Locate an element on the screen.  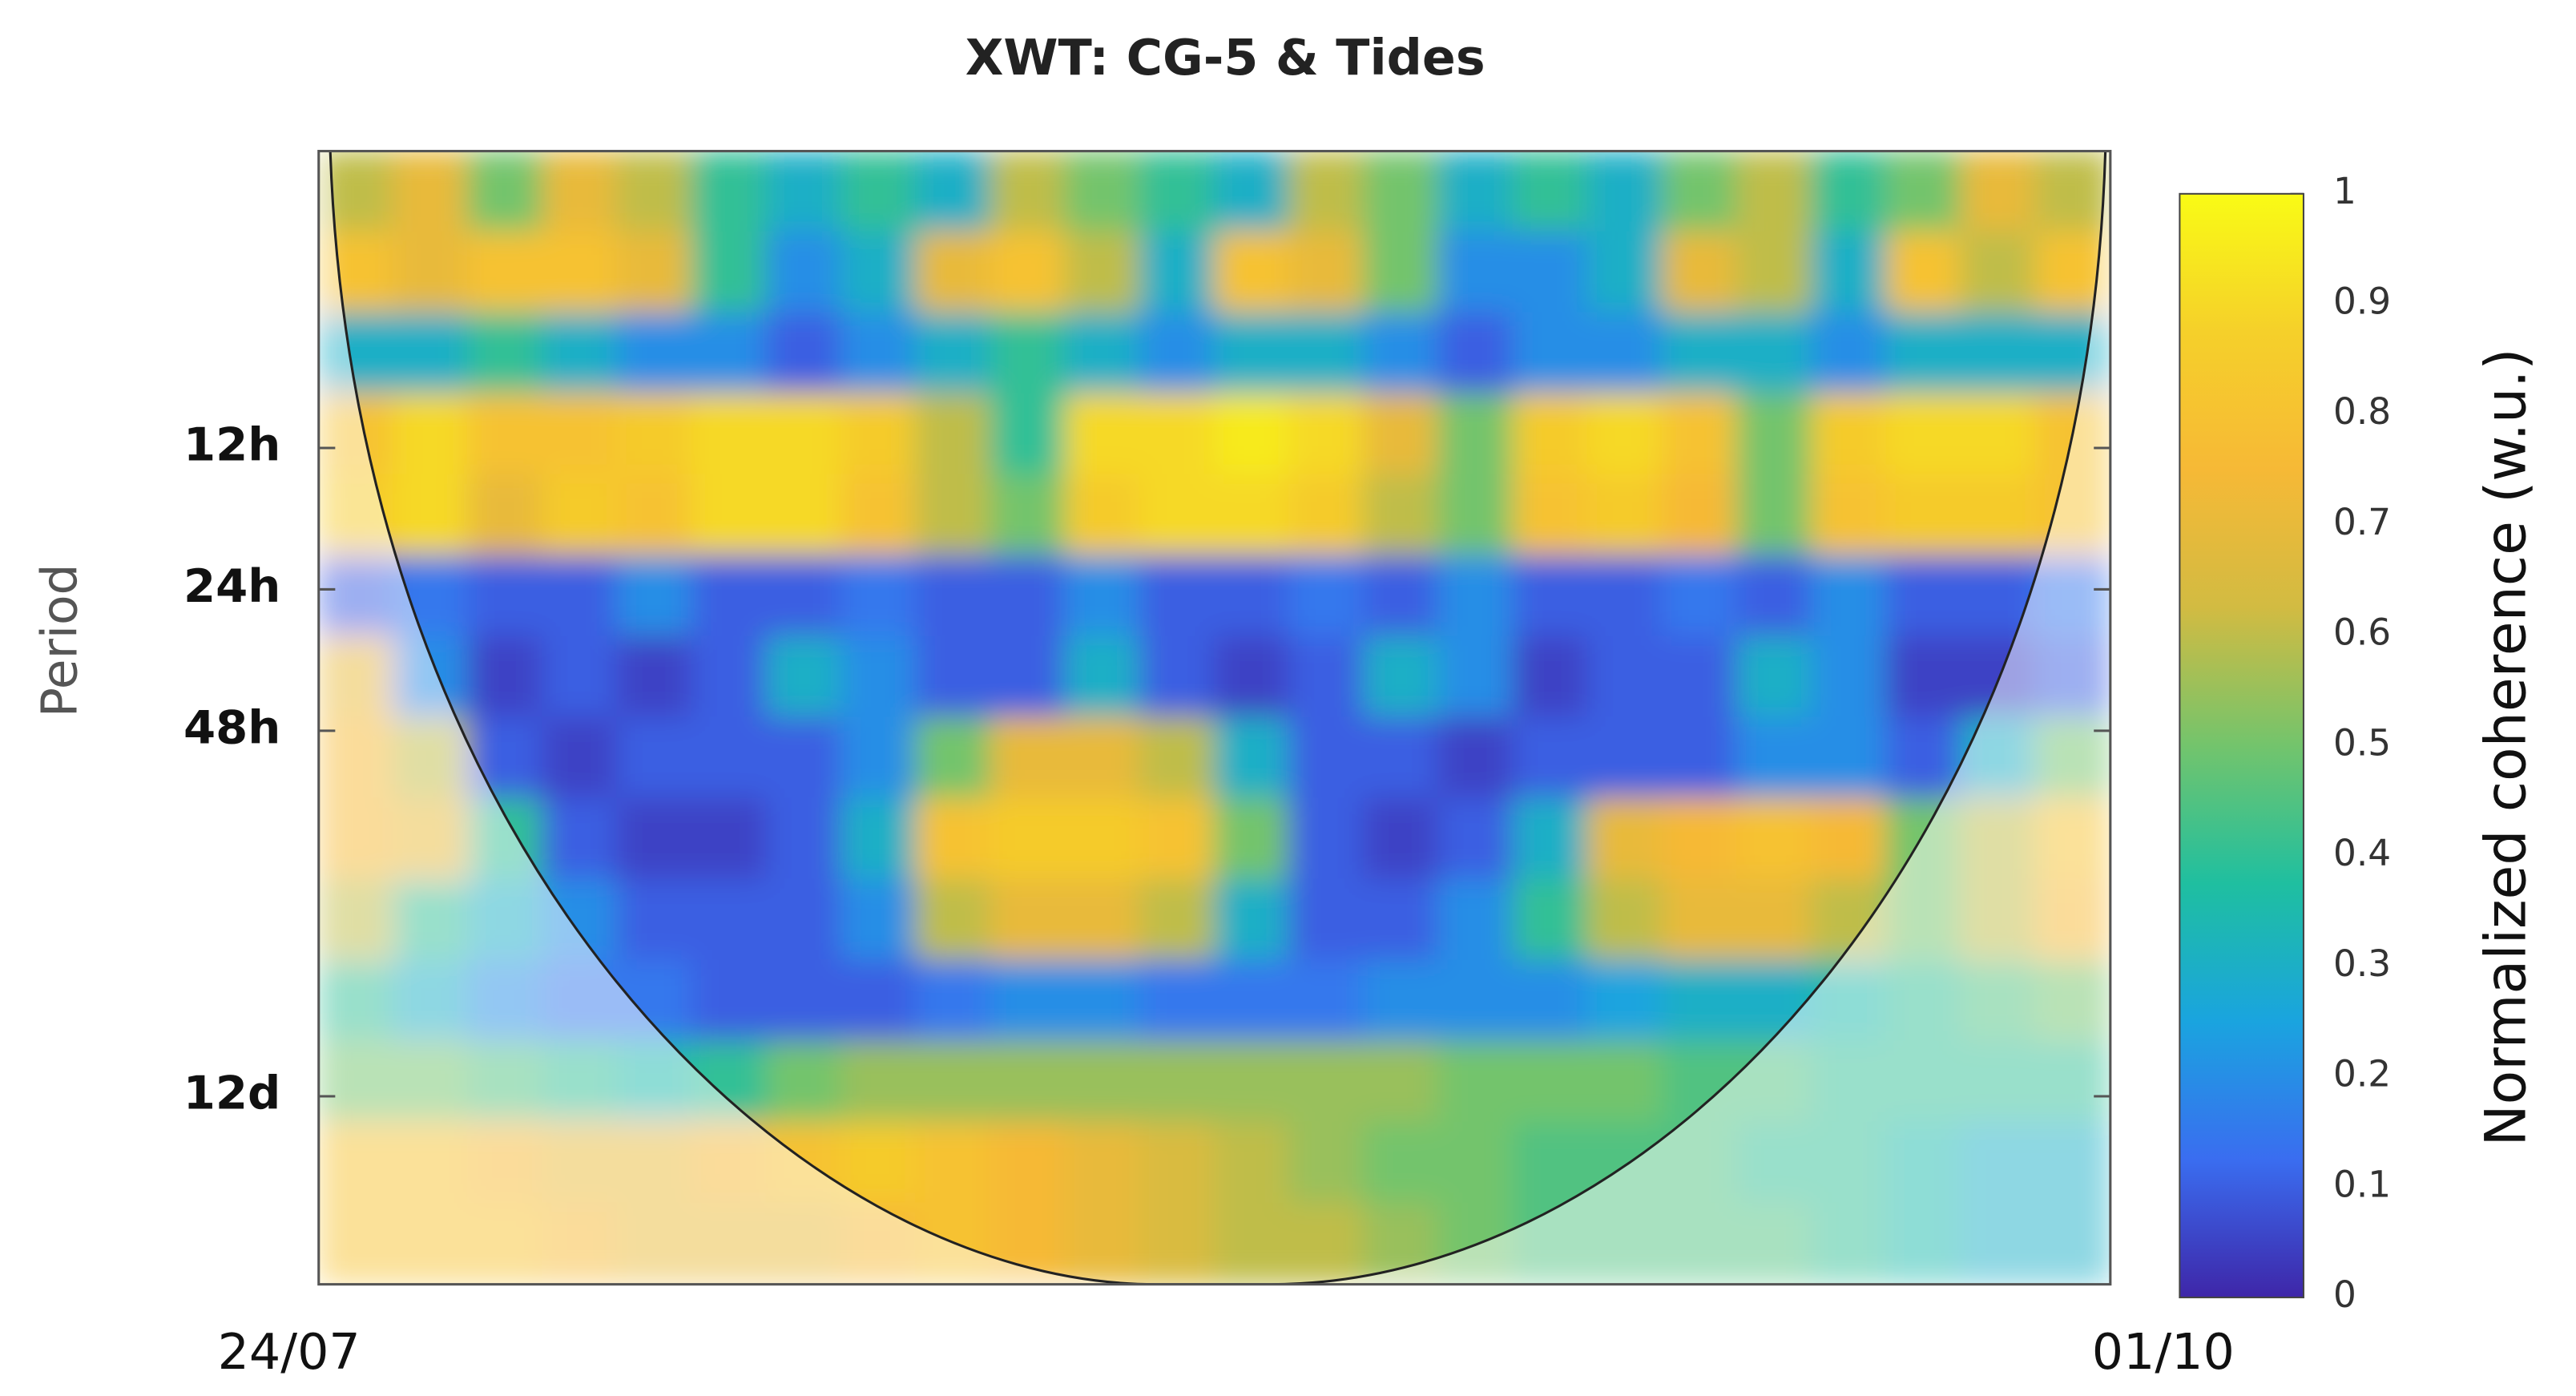
y-axis-label: Period is located at coordinates (59, 640).